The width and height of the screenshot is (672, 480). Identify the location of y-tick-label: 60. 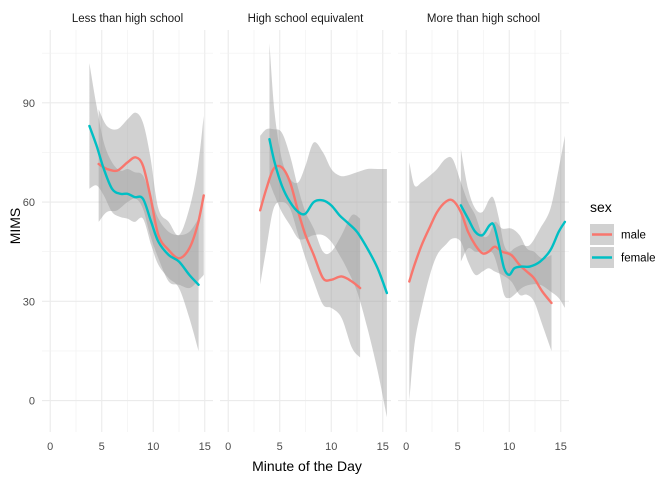
(29, 203).